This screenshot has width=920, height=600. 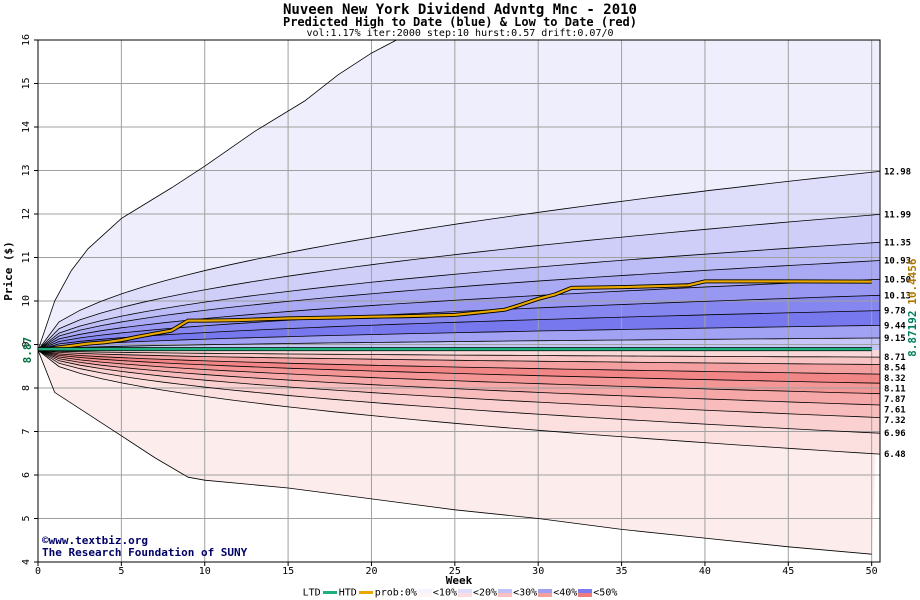 I want to click on x-tick-label: 5, so click(x=121, y=571).